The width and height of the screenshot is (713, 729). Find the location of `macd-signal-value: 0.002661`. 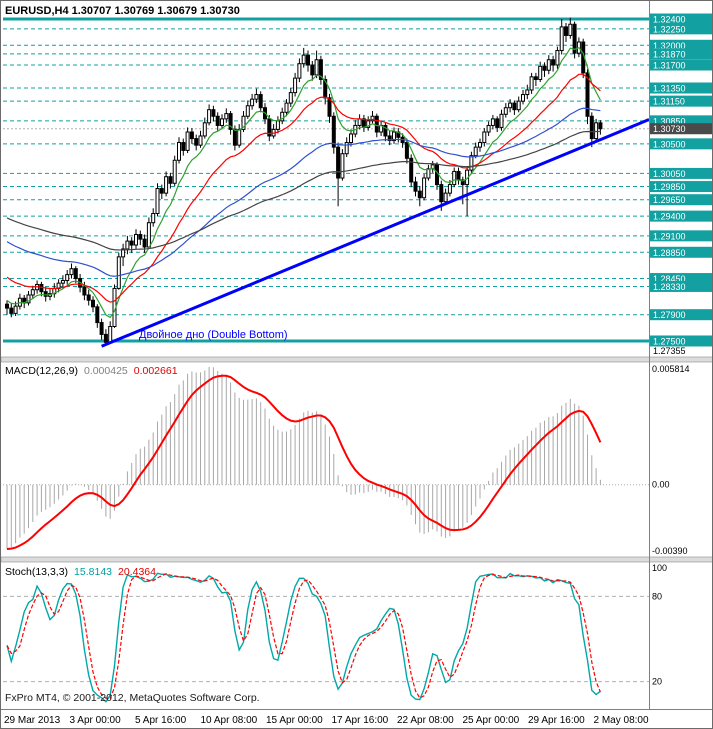

macd-signal-value: 0.002661 is located at coordinates (155, 371).